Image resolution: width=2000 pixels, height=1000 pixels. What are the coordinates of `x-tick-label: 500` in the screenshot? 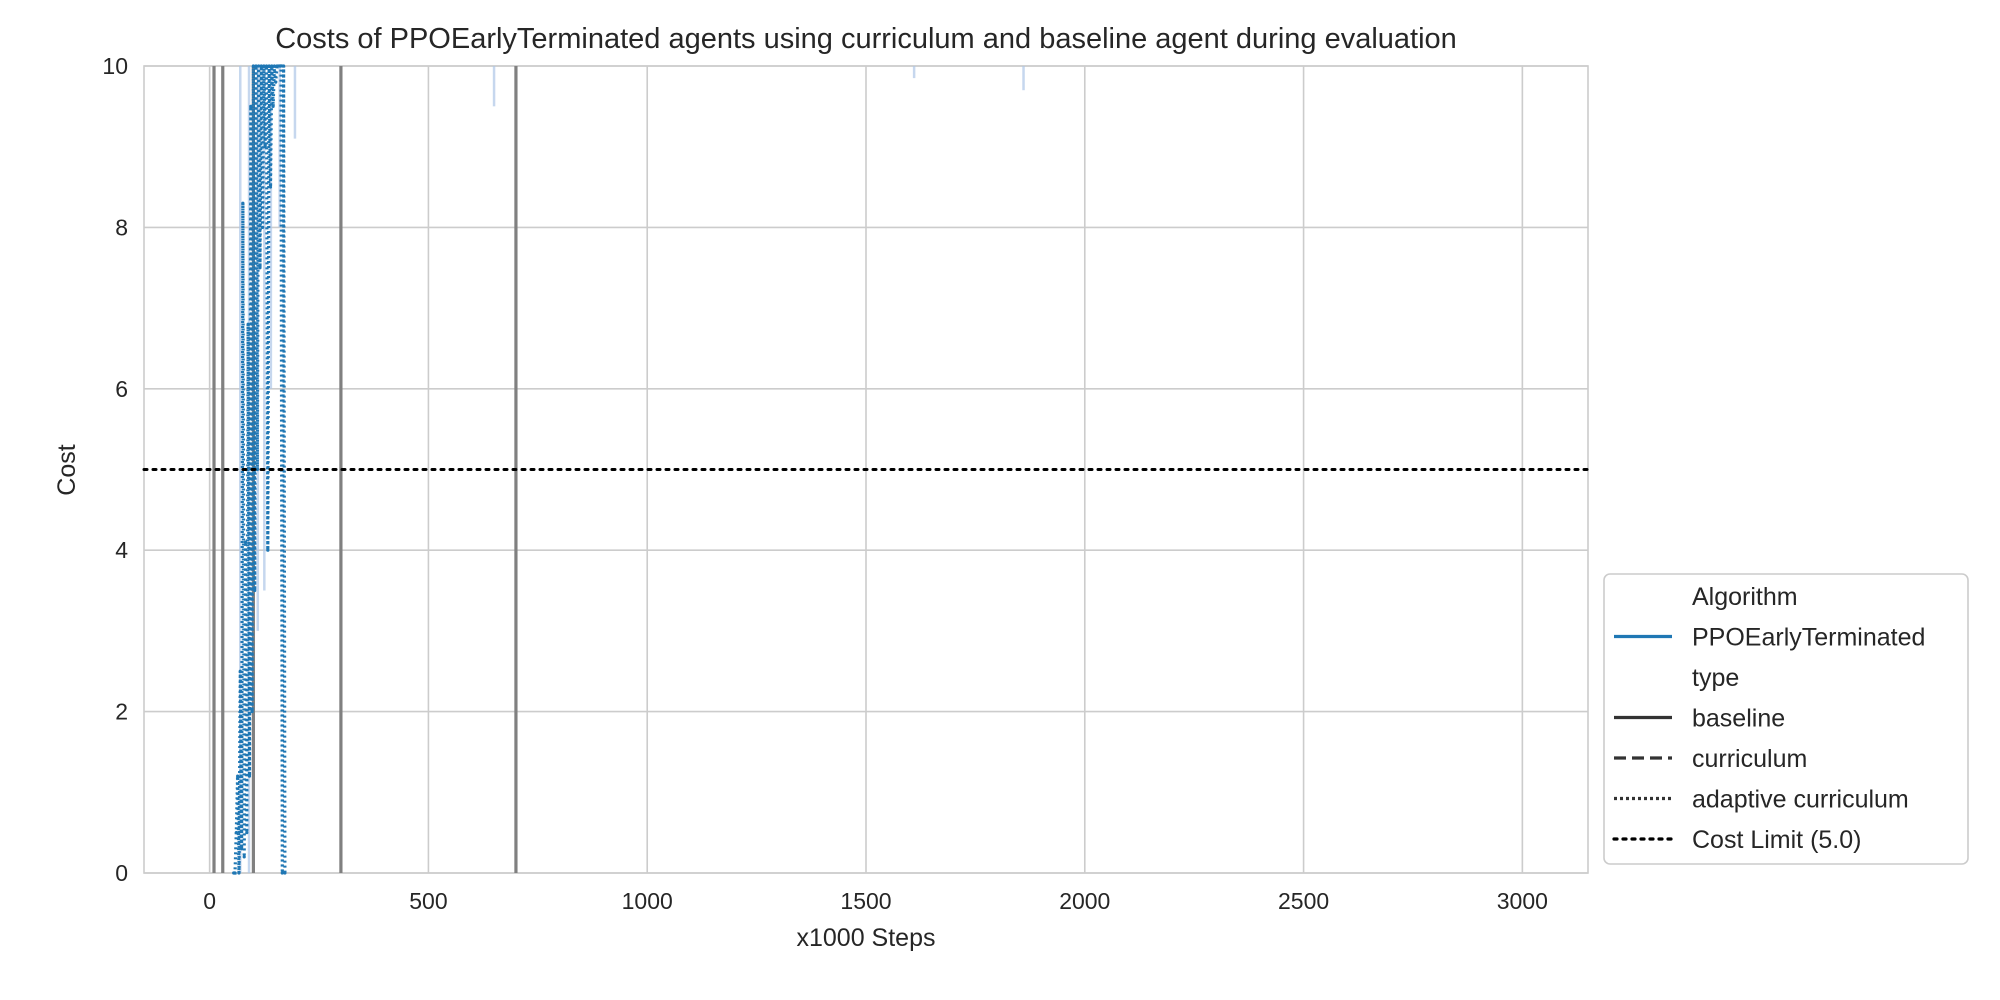 It's located at (428, 901).